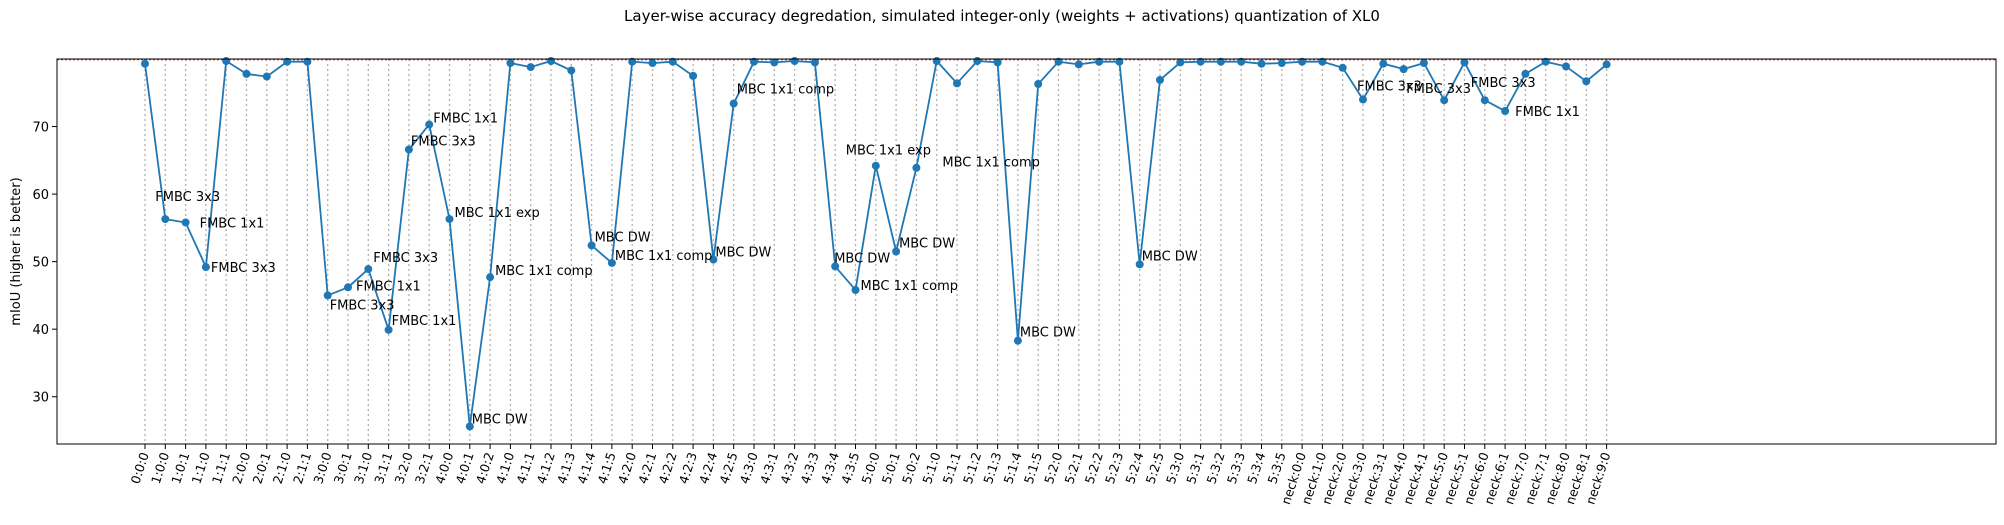 This screenshot has height=525, width=2004. I want to click on point-4:3:5, so click(855, 290).